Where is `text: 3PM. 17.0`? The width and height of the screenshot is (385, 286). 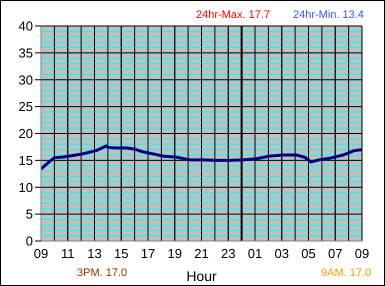
text: 3PM. 17.0 is located at coordinates (102, 273).